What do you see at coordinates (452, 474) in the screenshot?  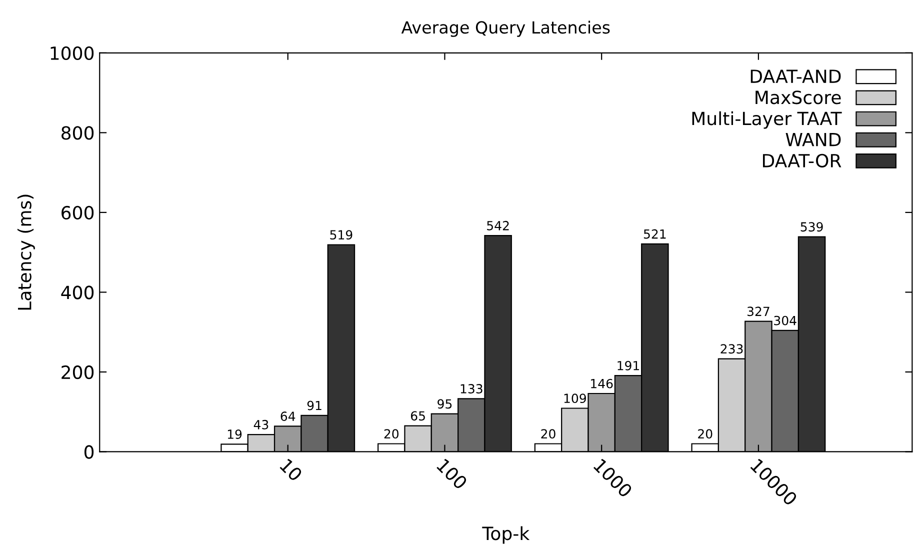 I see `x-tick-label: 100` at bounding box center [452, 474].